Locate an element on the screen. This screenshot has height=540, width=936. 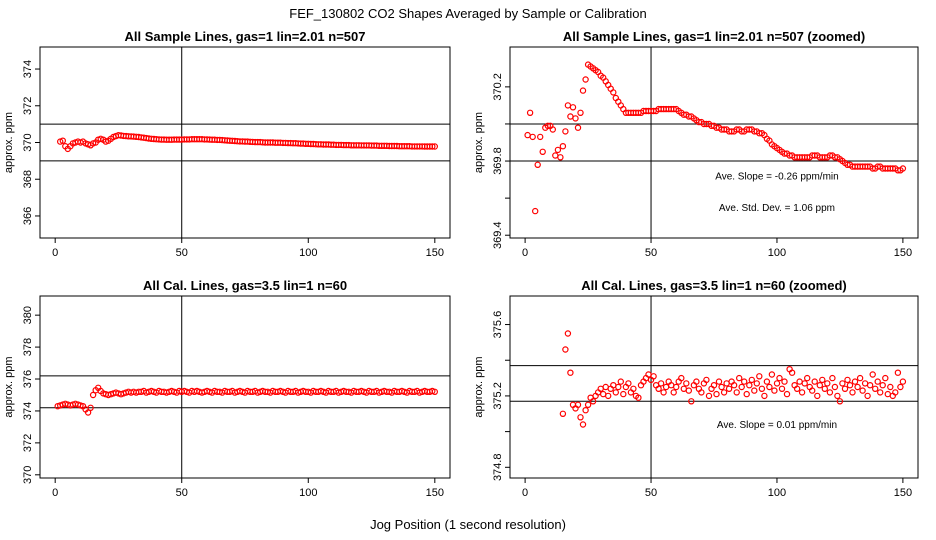
y-tick-label: 369.4 is located at coordinates (498, 235).